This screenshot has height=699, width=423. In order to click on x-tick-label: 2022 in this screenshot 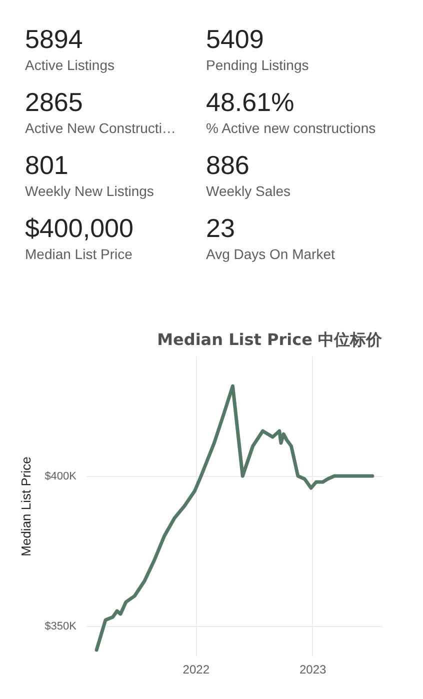, I will do `click(196, 669)`.